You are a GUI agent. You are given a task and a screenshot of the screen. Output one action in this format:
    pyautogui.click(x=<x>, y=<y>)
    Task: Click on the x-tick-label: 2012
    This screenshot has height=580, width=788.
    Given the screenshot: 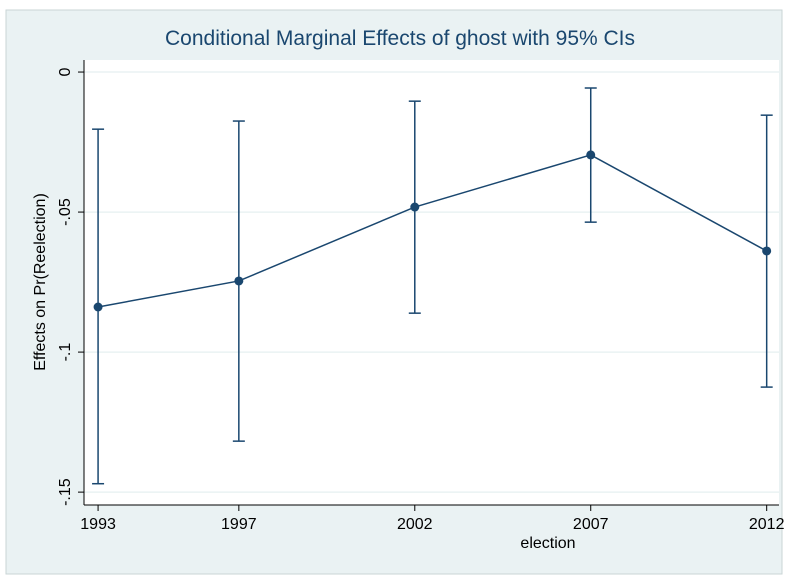 What is the action you would take?
    pyautogui.click(x=767, y=524)
    